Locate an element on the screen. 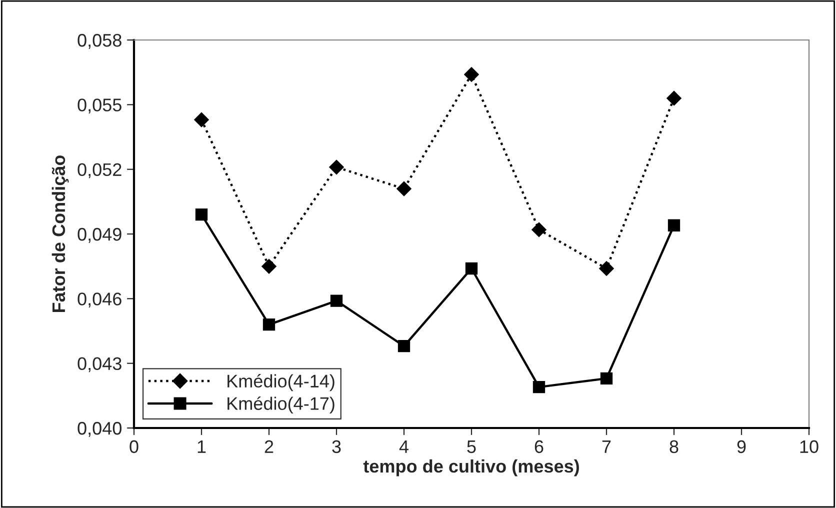 The width and height of the screenshot is (836, 508). y-tick-label: 0,043 is located at coordinates (100, 364).